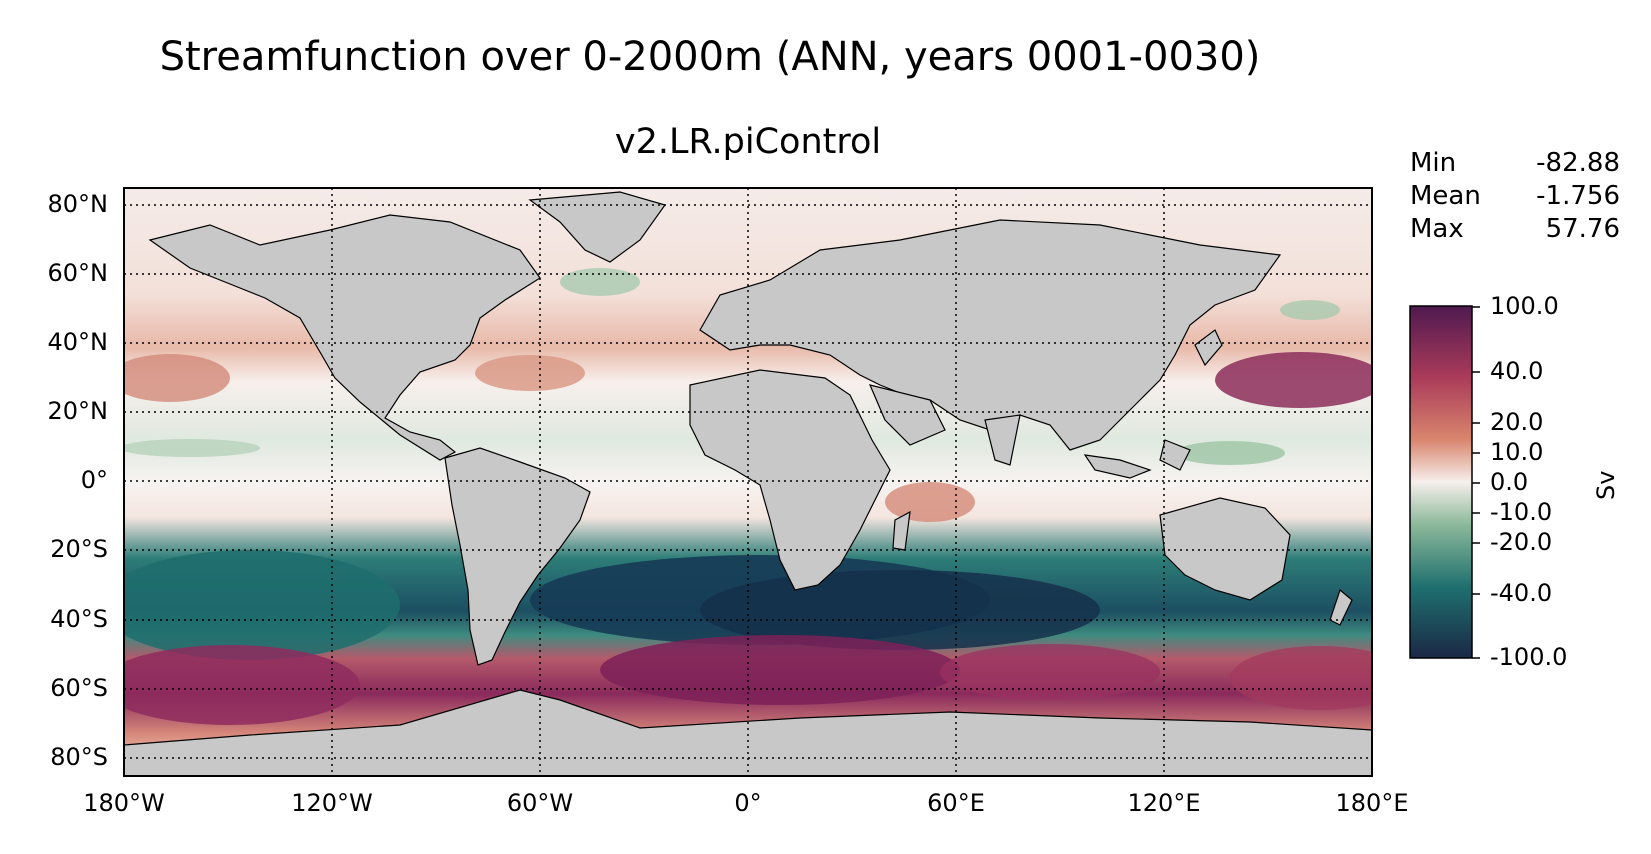  I want to click on stat-min-value: -82.88, so click(1578, 163).